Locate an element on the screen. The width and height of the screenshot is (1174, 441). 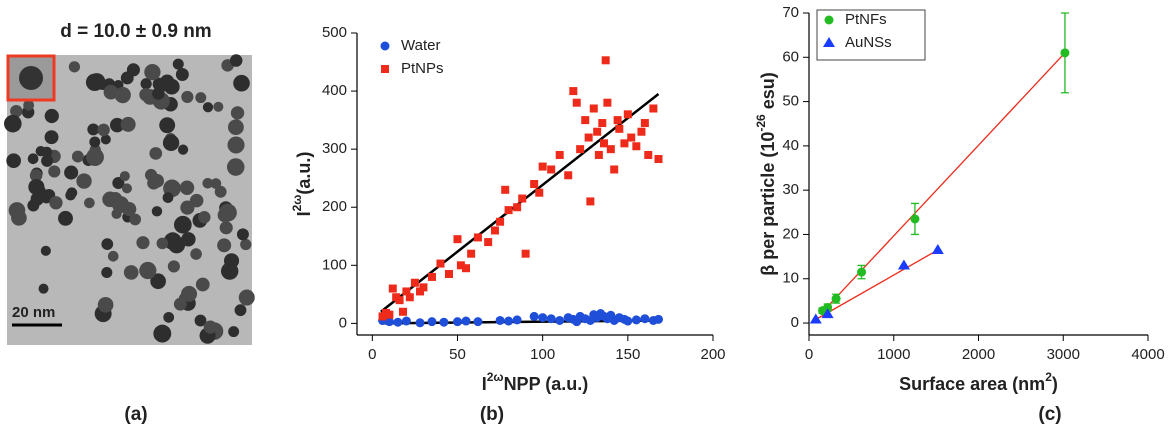
y-tick-label: 400 is located at coordinates (334, 90).